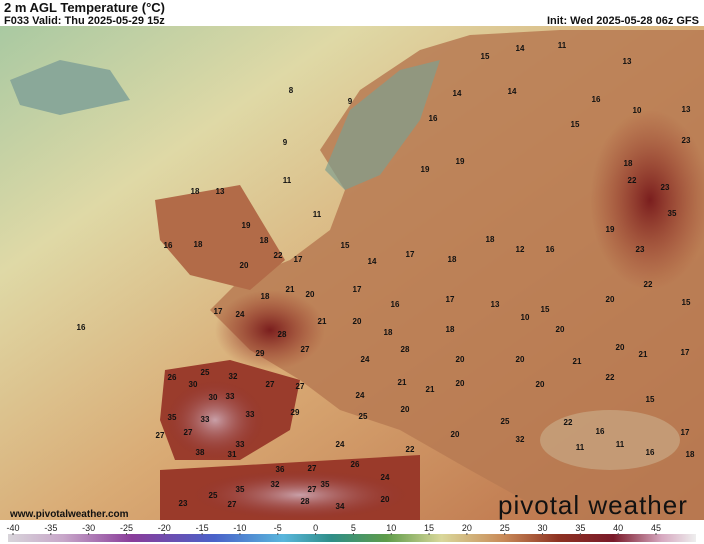 The height and width of the screenshot is (544, 704). Describe the element at coordinates (593, 505) in the screenshot. I see `logo: pivotal weather` at that location.